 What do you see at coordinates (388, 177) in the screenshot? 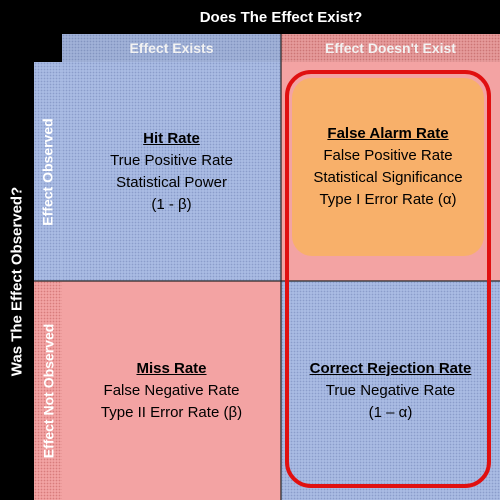
I see `cell-false-alarm-line: Statistical Significance` at bounding box center [388, 177].